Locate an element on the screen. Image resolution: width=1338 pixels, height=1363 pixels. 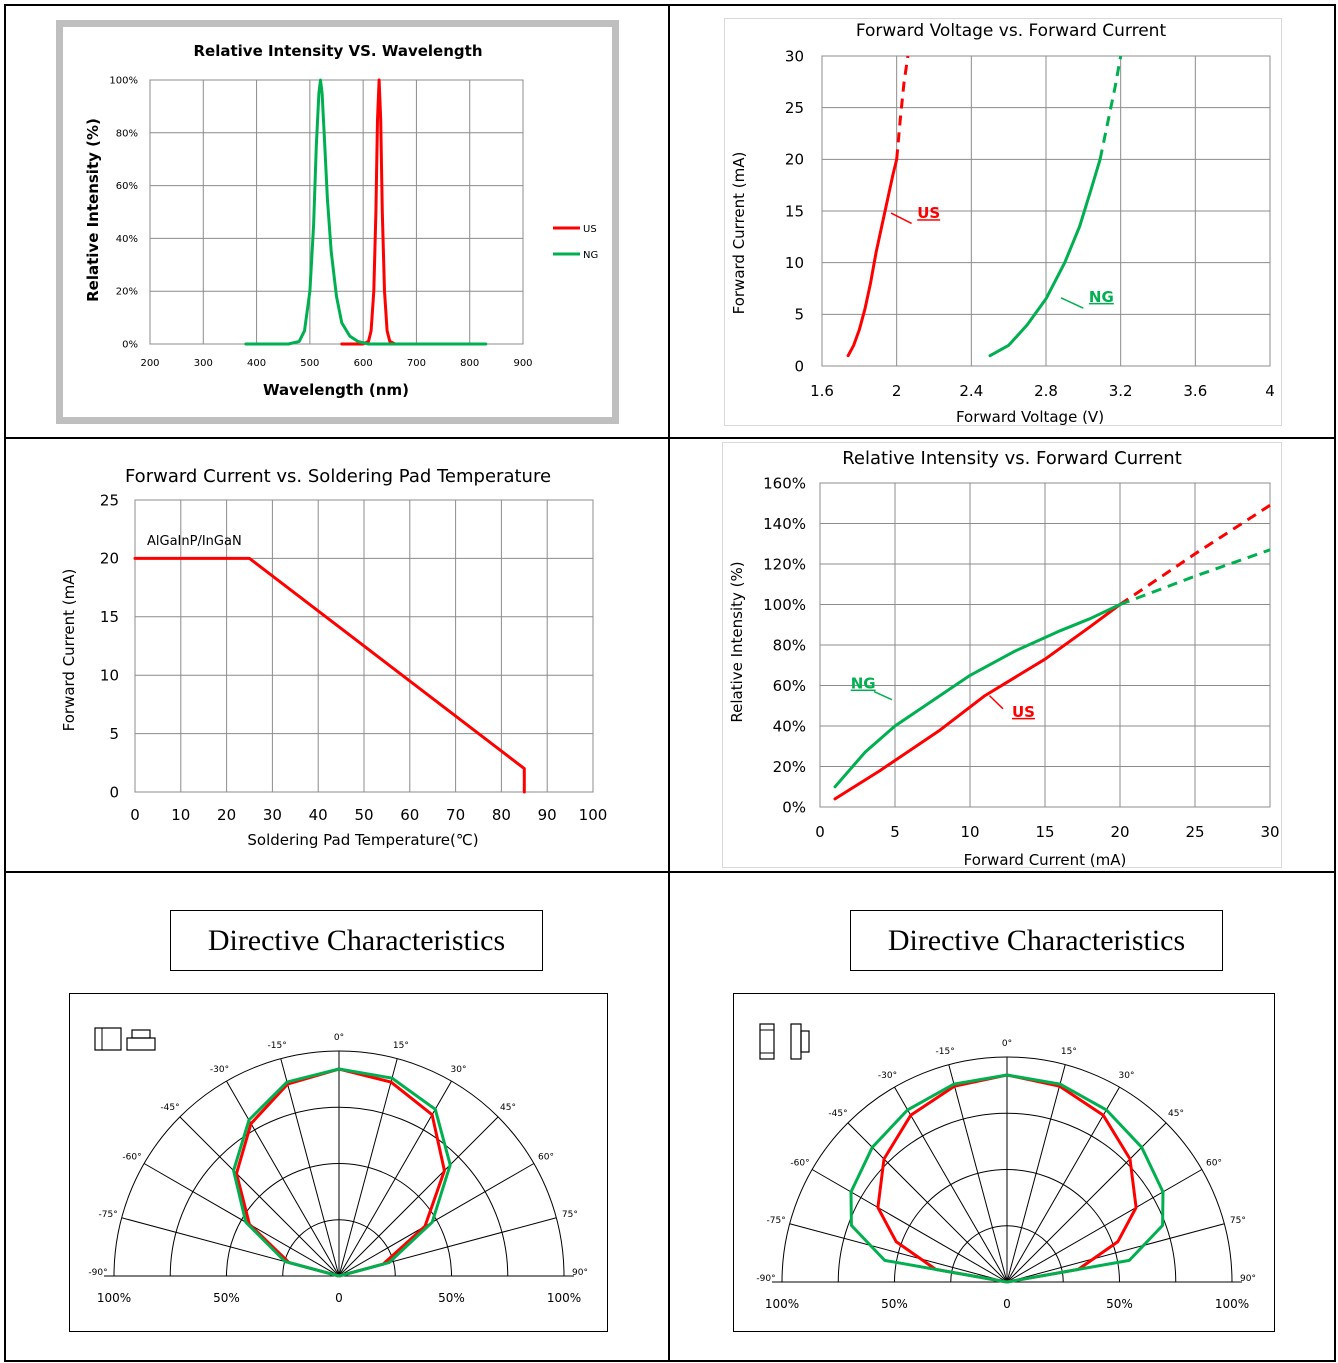
polar-angle-label: -30° is located at coordinates (887, 1076).